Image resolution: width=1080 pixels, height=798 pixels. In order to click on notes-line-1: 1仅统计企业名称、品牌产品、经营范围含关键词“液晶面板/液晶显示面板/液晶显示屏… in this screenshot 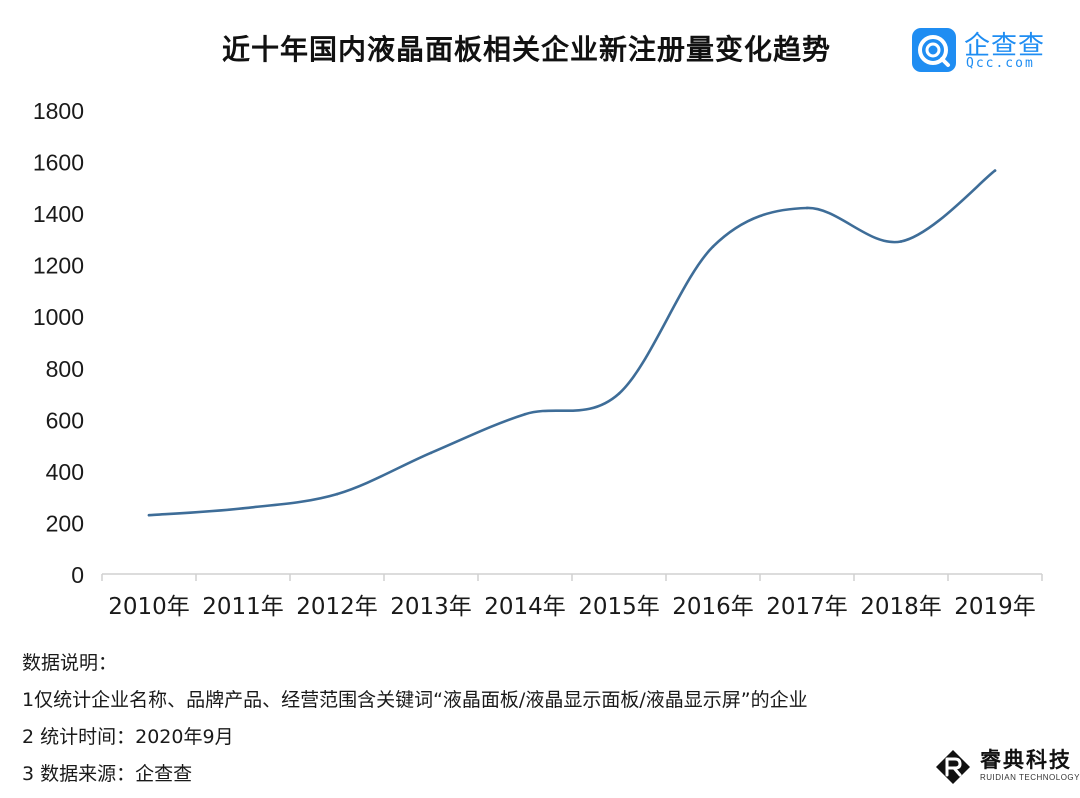, I will do `click(415, 700)`.